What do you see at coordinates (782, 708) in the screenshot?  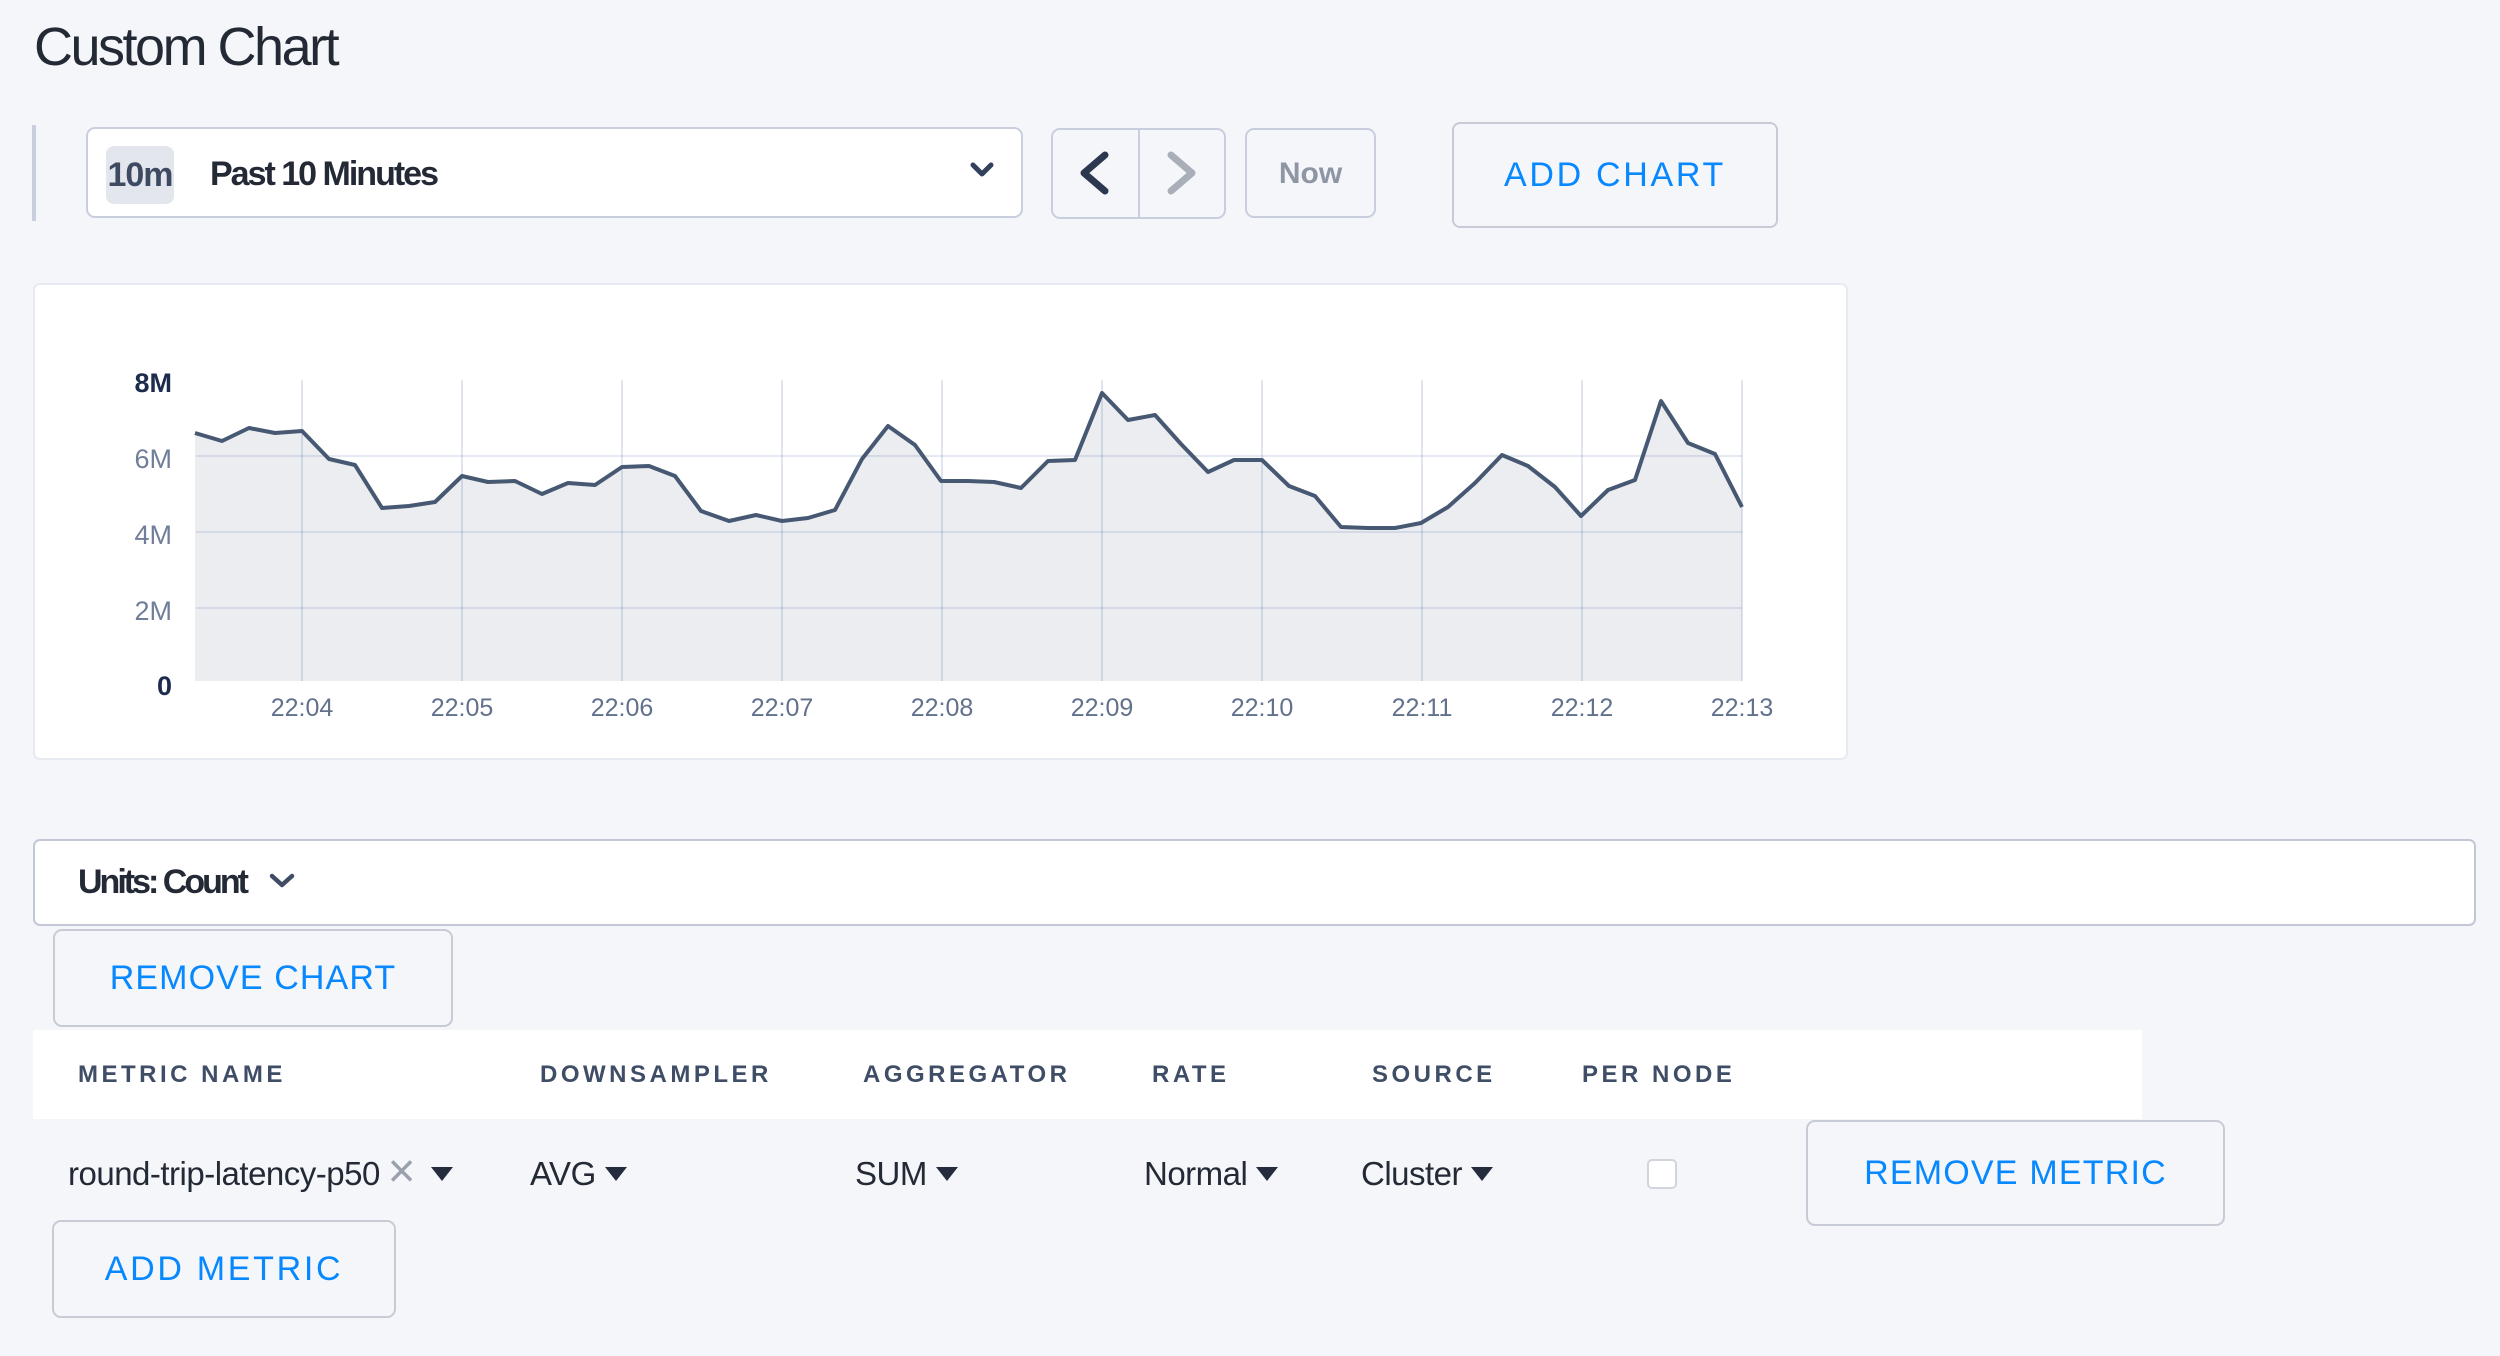 I see `svg-text: 22:07` at bounding box center [782, 708].